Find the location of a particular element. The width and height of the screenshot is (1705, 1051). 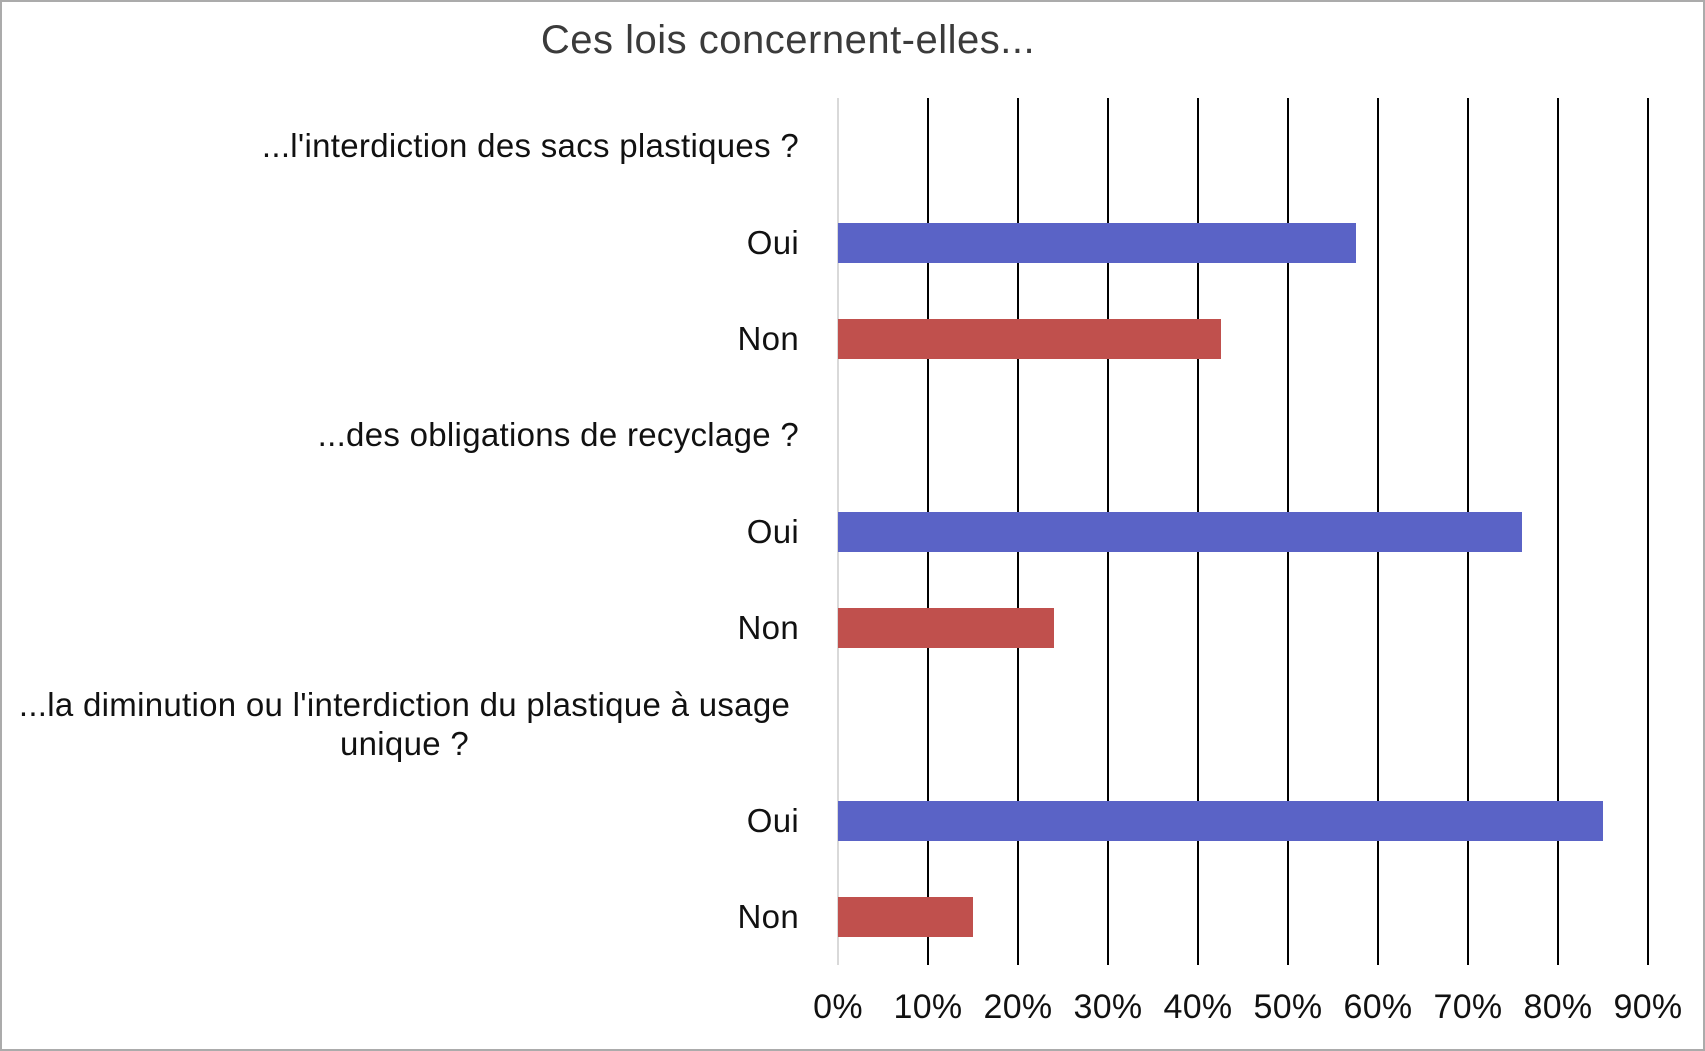

x-tick-label: 10% is located at coordinates (928, 1007).